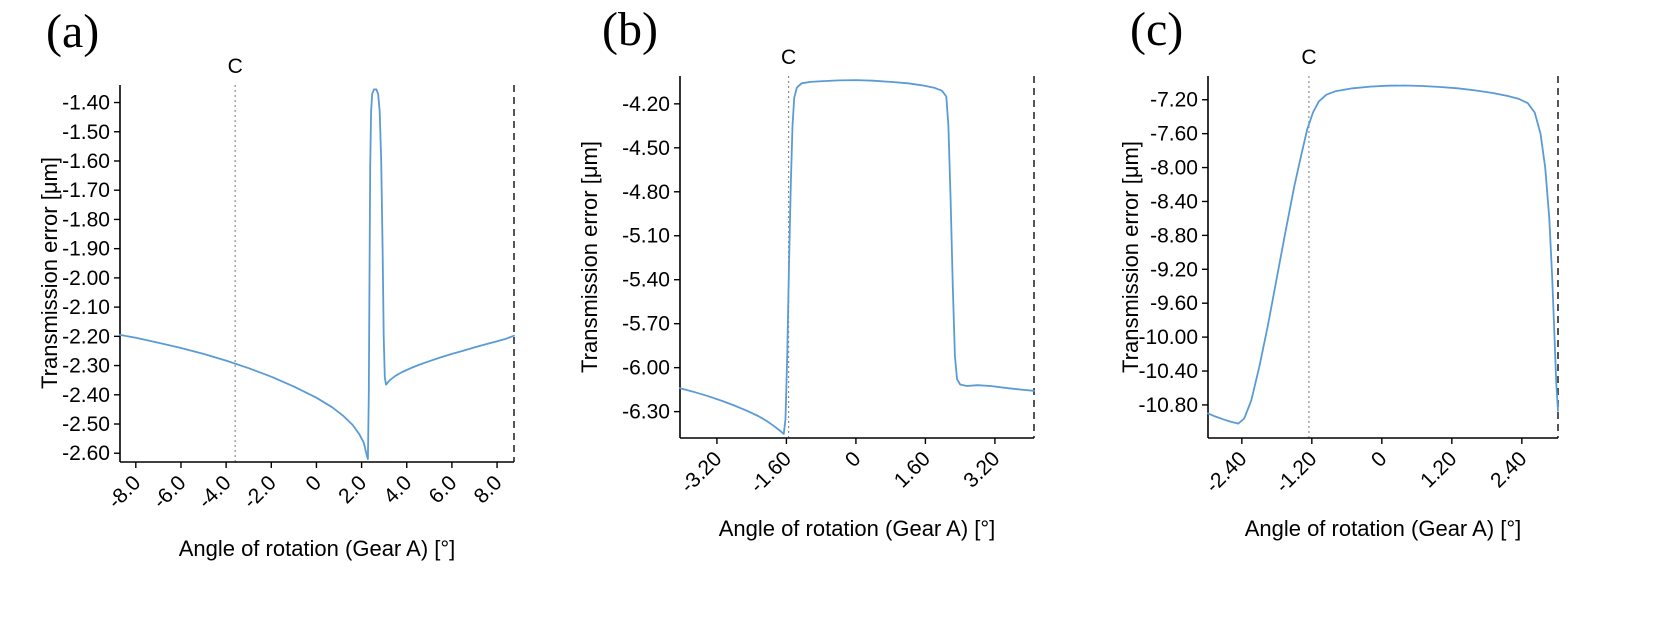 Image resolution: width=1668 pixels, height=617 pixels. I want to click on x-axis-title-b: Angle of rotation (Gear A) [°], so click(857, 528).